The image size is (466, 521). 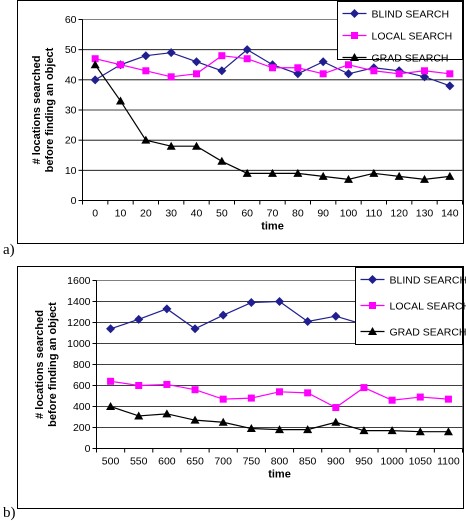 What do you see at coordinates (9, 513) in the screenshot?
I see `panel-label: b)` at bounding box center [9, 513].